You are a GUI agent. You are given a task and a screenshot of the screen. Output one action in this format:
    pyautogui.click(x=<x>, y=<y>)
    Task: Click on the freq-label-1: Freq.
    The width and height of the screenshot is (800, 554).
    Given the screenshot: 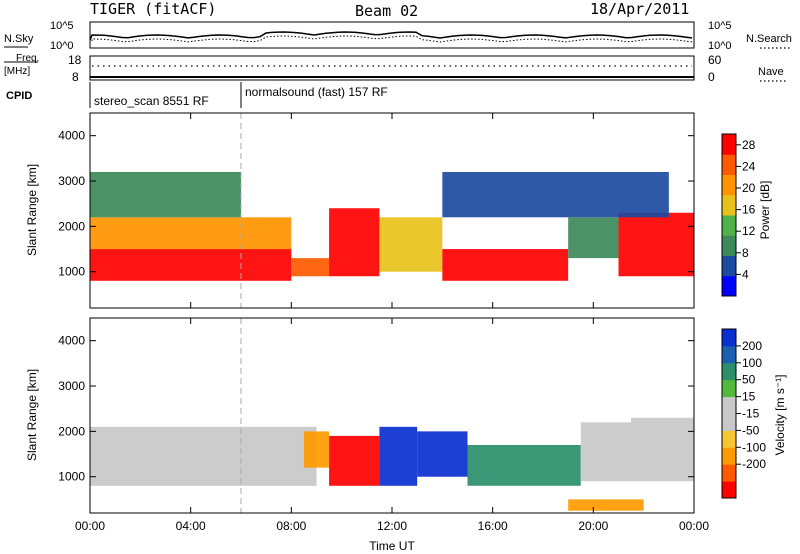 What is the action you would take?
    pyautogui.click(x=27, y=58)
    